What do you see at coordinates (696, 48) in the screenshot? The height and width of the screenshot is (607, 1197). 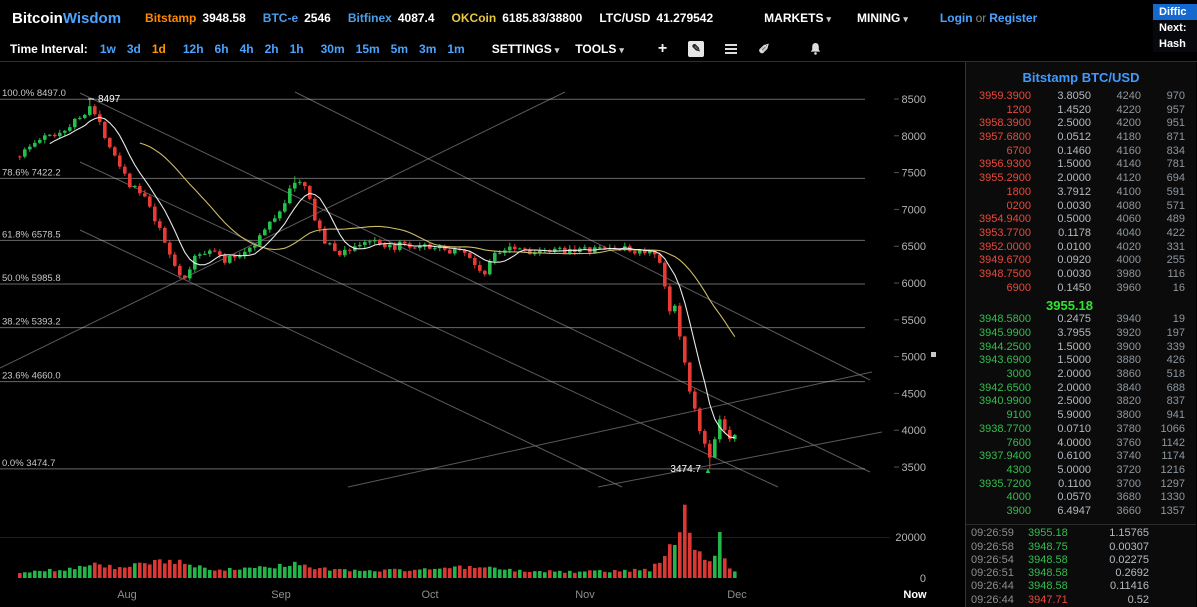 I see `pencil-draw-icon: ✎` at bounding box center [696, 48].